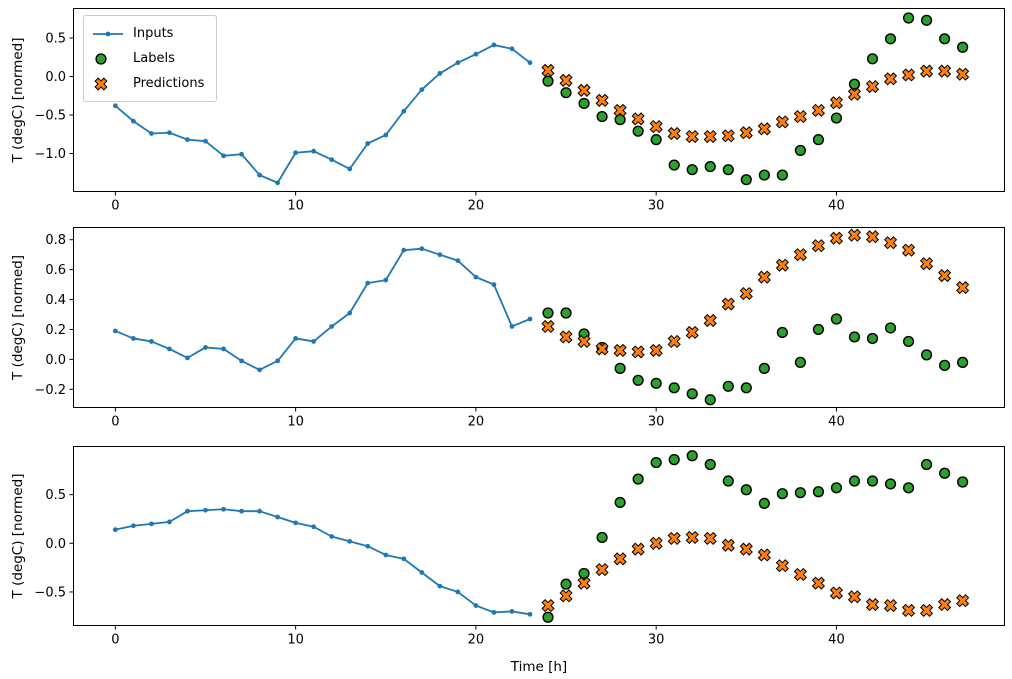 This screenshot has width=1012, height=679. What do you see at coordinates (115, 422) in the screenshot?
I see `x-tick-label: 0` at bounding box center [115, 422].